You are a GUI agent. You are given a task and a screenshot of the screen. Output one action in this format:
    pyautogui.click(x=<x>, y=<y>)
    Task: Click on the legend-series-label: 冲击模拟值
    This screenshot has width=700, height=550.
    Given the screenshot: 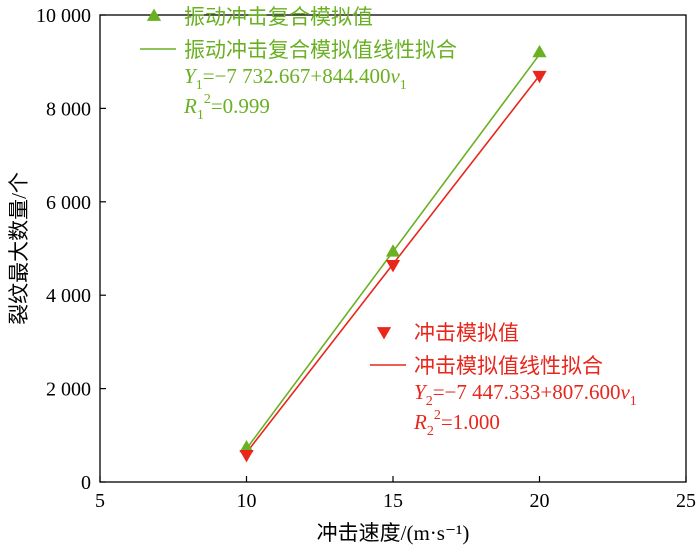 What is the action you would take?
    pyautogui.click(x=466, y=333)
    